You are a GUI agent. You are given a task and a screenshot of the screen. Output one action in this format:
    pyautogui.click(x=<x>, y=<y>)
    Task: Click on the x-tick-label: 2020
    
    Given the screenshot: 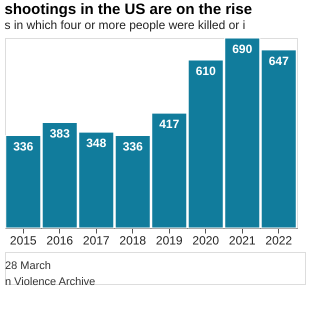 What is the action you would take?
    pyautogui.click(x=206, y=241)
    